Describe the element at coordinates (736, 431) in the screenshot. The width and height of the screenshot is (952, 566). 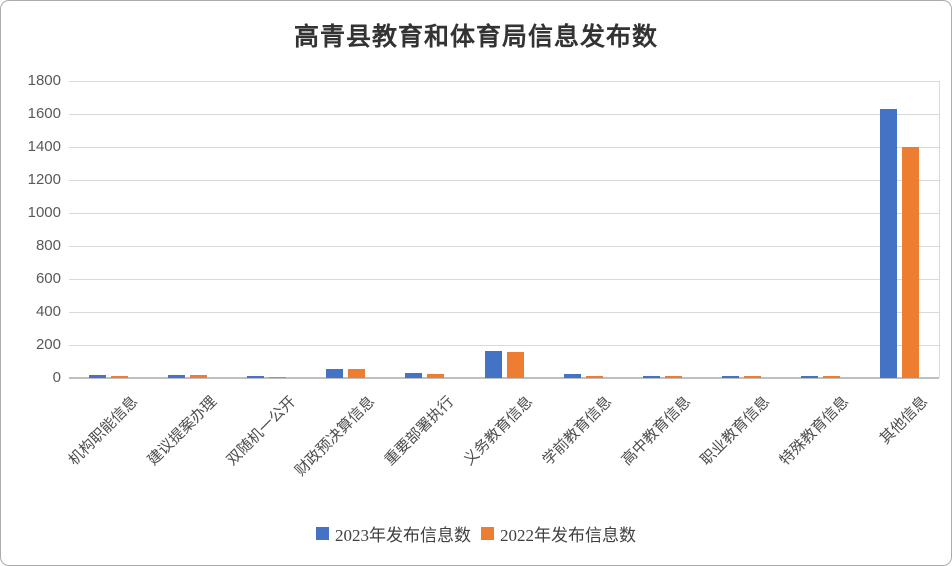
I see `x-axis-category-label: 职业教育信息` at that location.